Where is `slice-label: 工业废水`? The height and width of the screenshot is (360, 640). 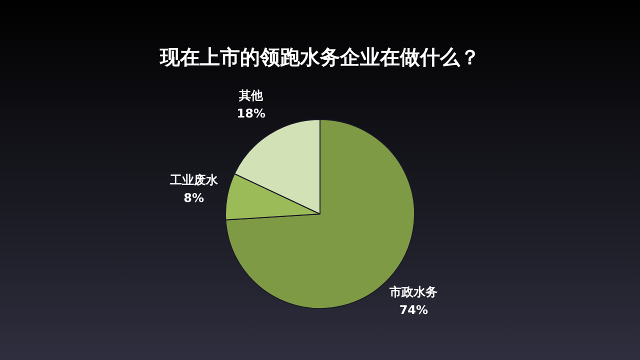
slice-label: 工业废水 is located at coordinates (193, 180).